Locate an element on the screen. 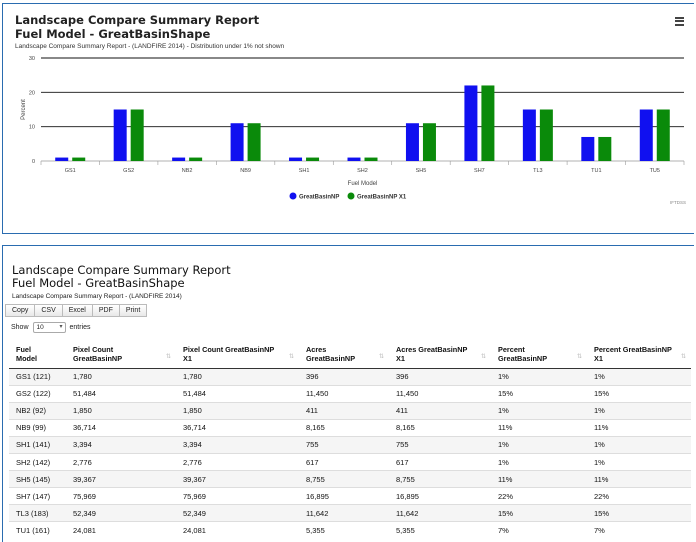  table-row: TL3 (183) 52,349 52,349 11,642 11,642 15% 15% is located at coordinates (350, 513).